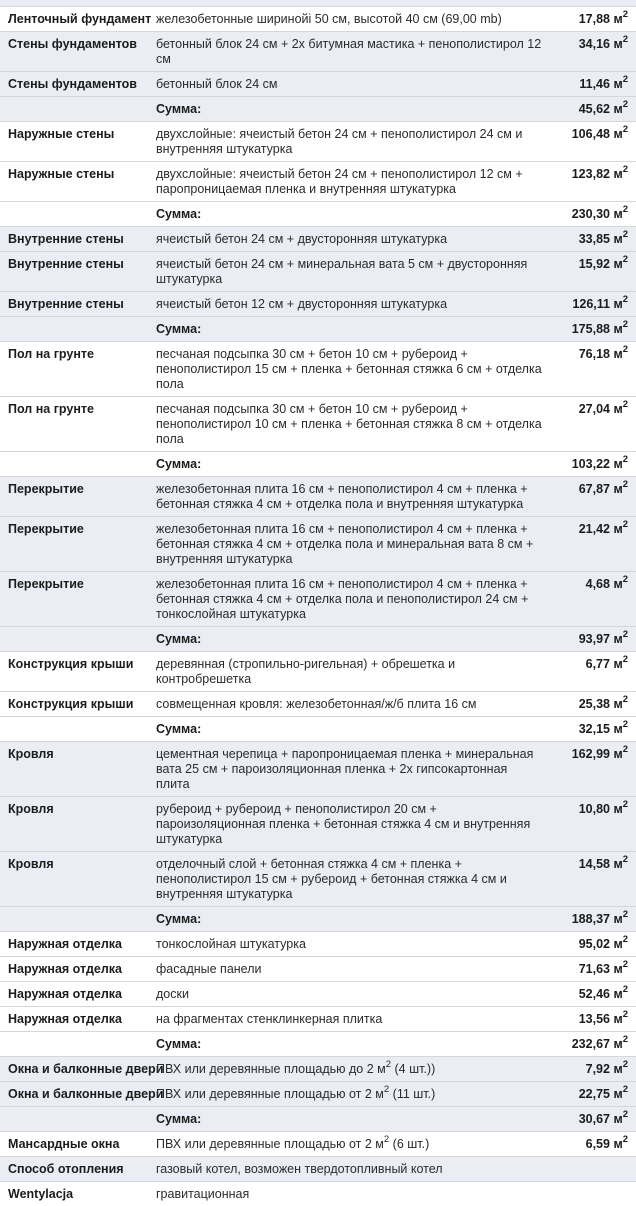 The height and width of the screenshot is (1206, 636). Describe the element at coordinates (591, 943) in the screenshot. I see `row-value: 95,02 м2` at that location.